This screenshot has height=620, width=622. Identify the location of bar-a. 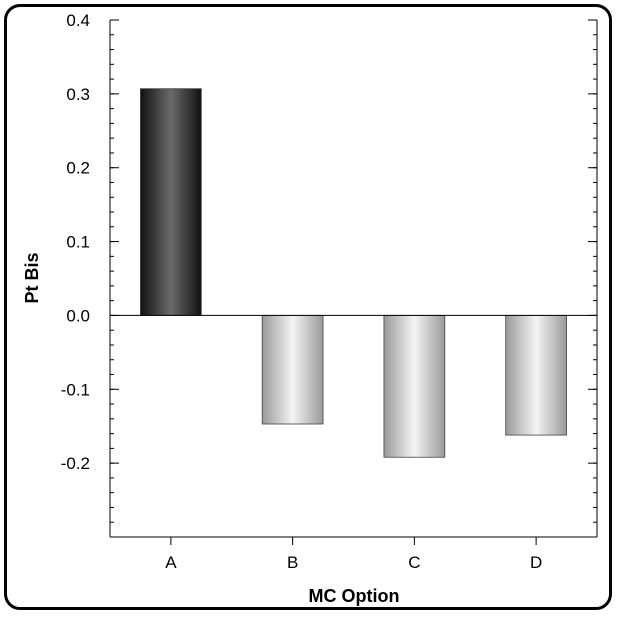
(171, 202).